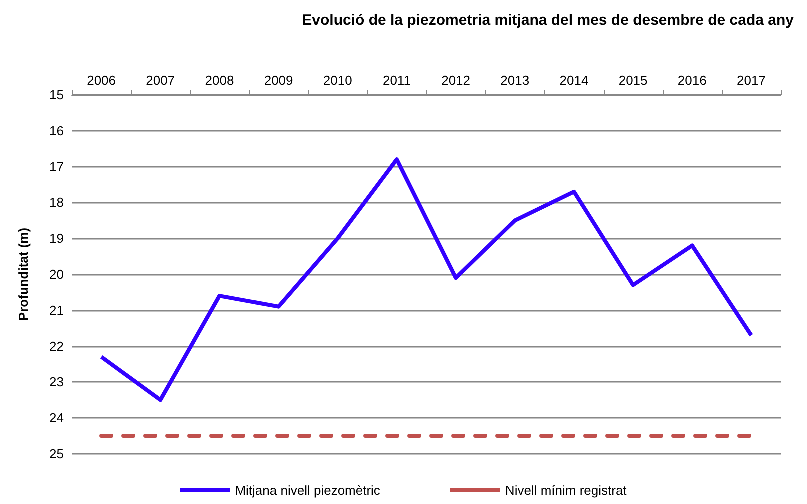 The height and width of the screenshot is (504, 807). I want to click on x-tick-label: 2014, so click(574, 80).